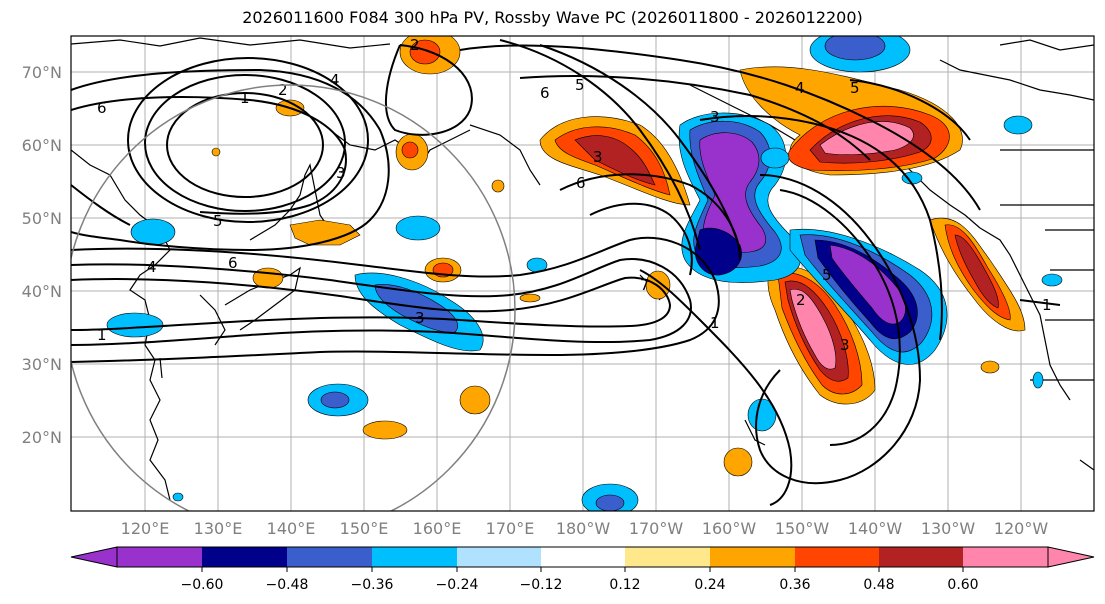  I want to click on colorbar-label: 0.24, so click(709, 585).